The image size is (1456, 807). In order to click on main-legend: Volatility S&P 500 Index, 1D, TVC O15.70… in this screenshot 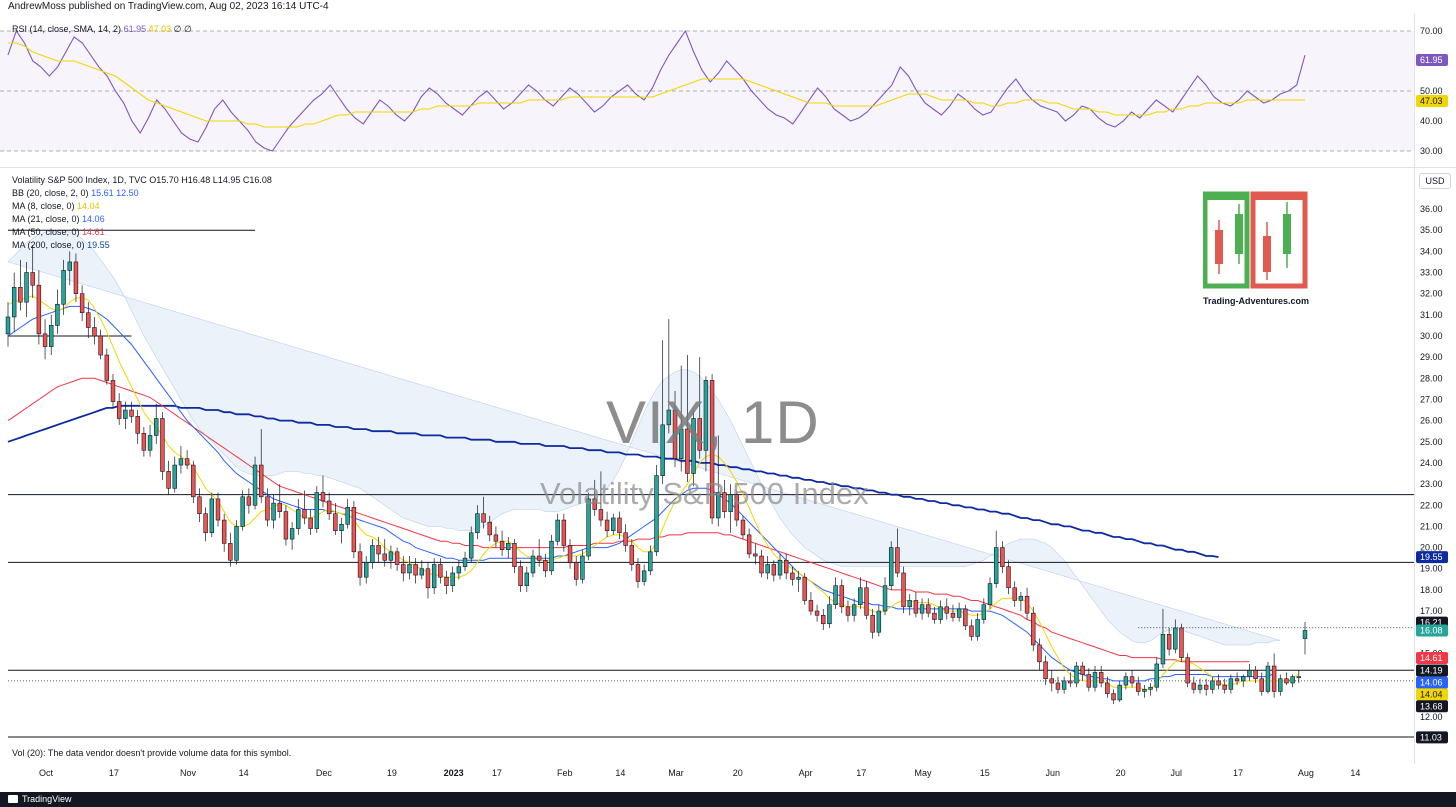, I will do `click(142, 213)`.